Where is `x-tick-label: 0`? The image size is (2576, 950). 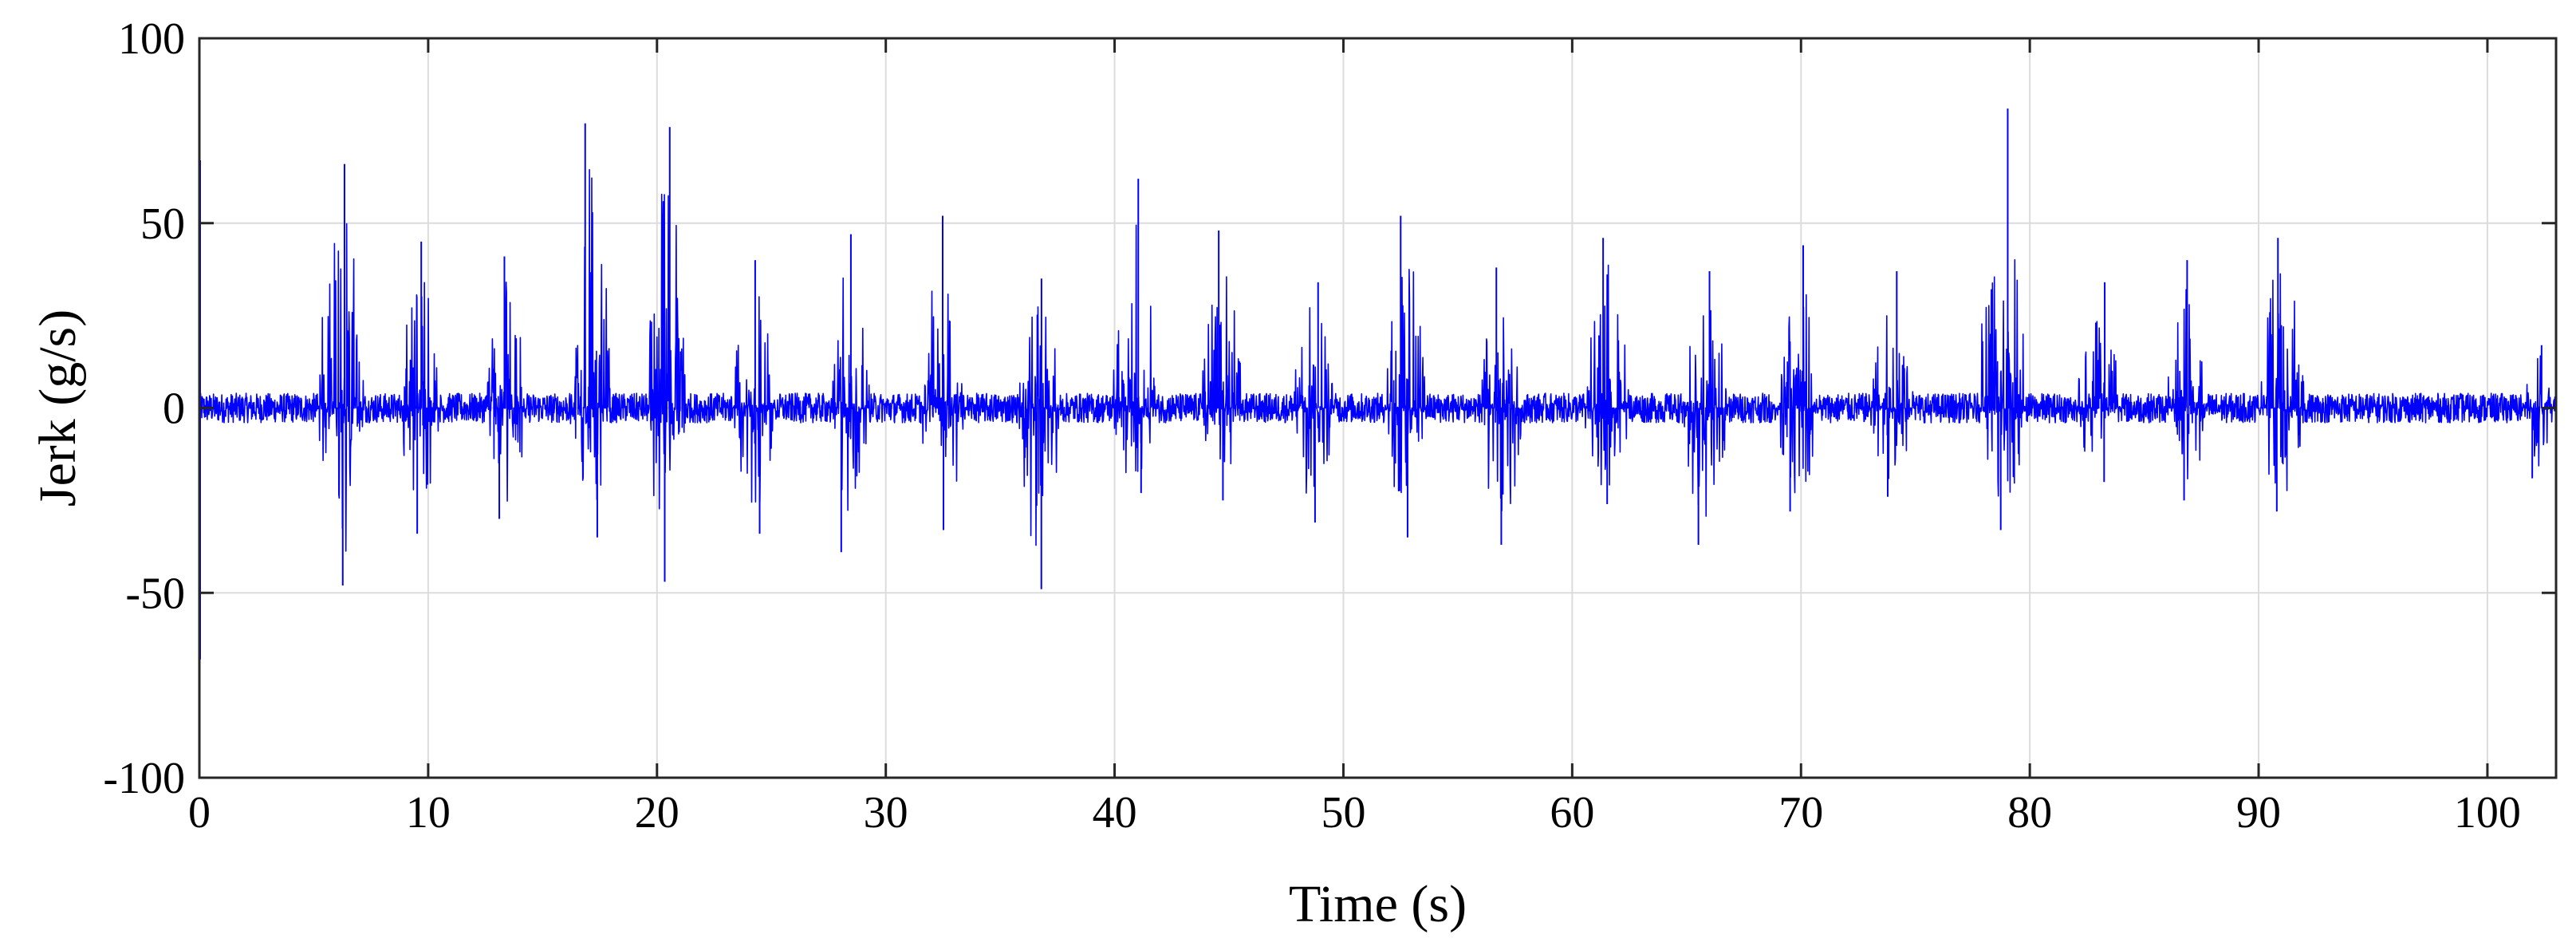
x-tick-label: 0 is located at coordinates (199, 813).